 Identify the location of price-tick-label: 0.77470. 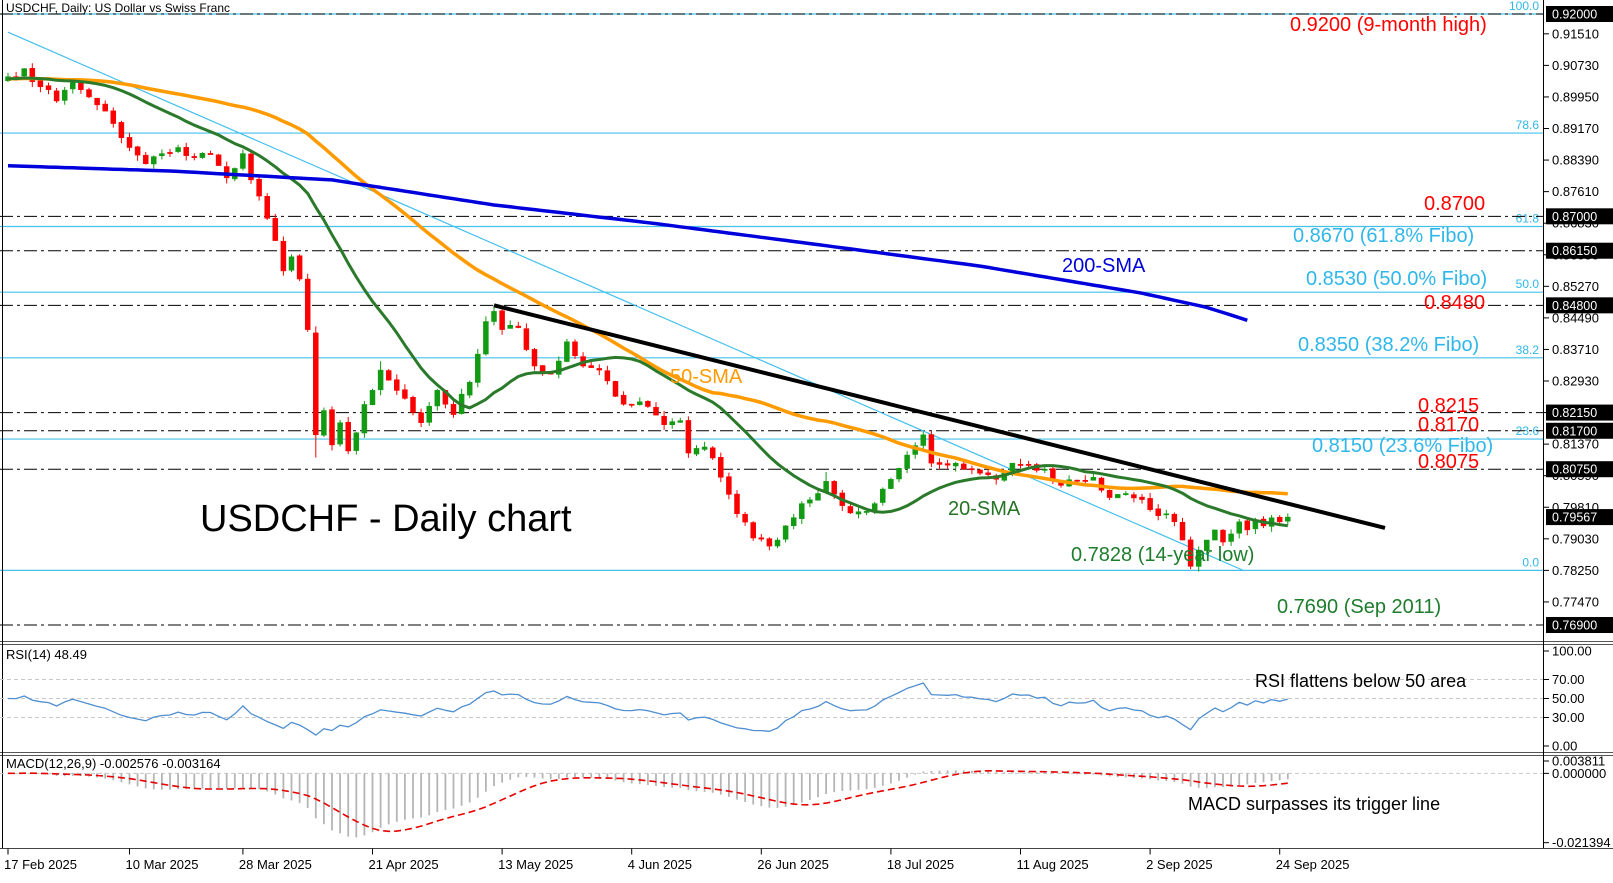
(1575, 601).